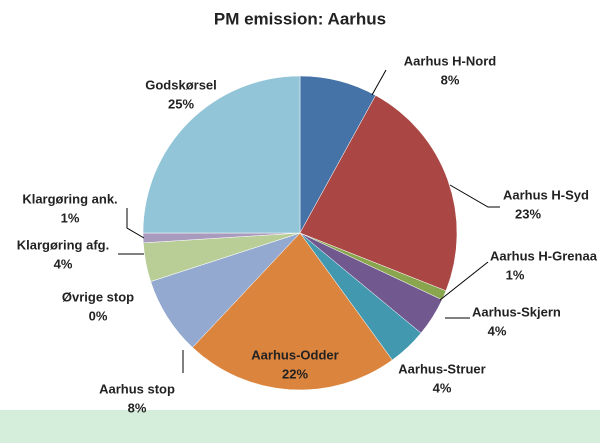 The height and width of the screenshot is (443, 600). What do you see at coordinates (181, 103) in the screenshot?
I see `value-label: 25%` at bounding box center [181, 103].